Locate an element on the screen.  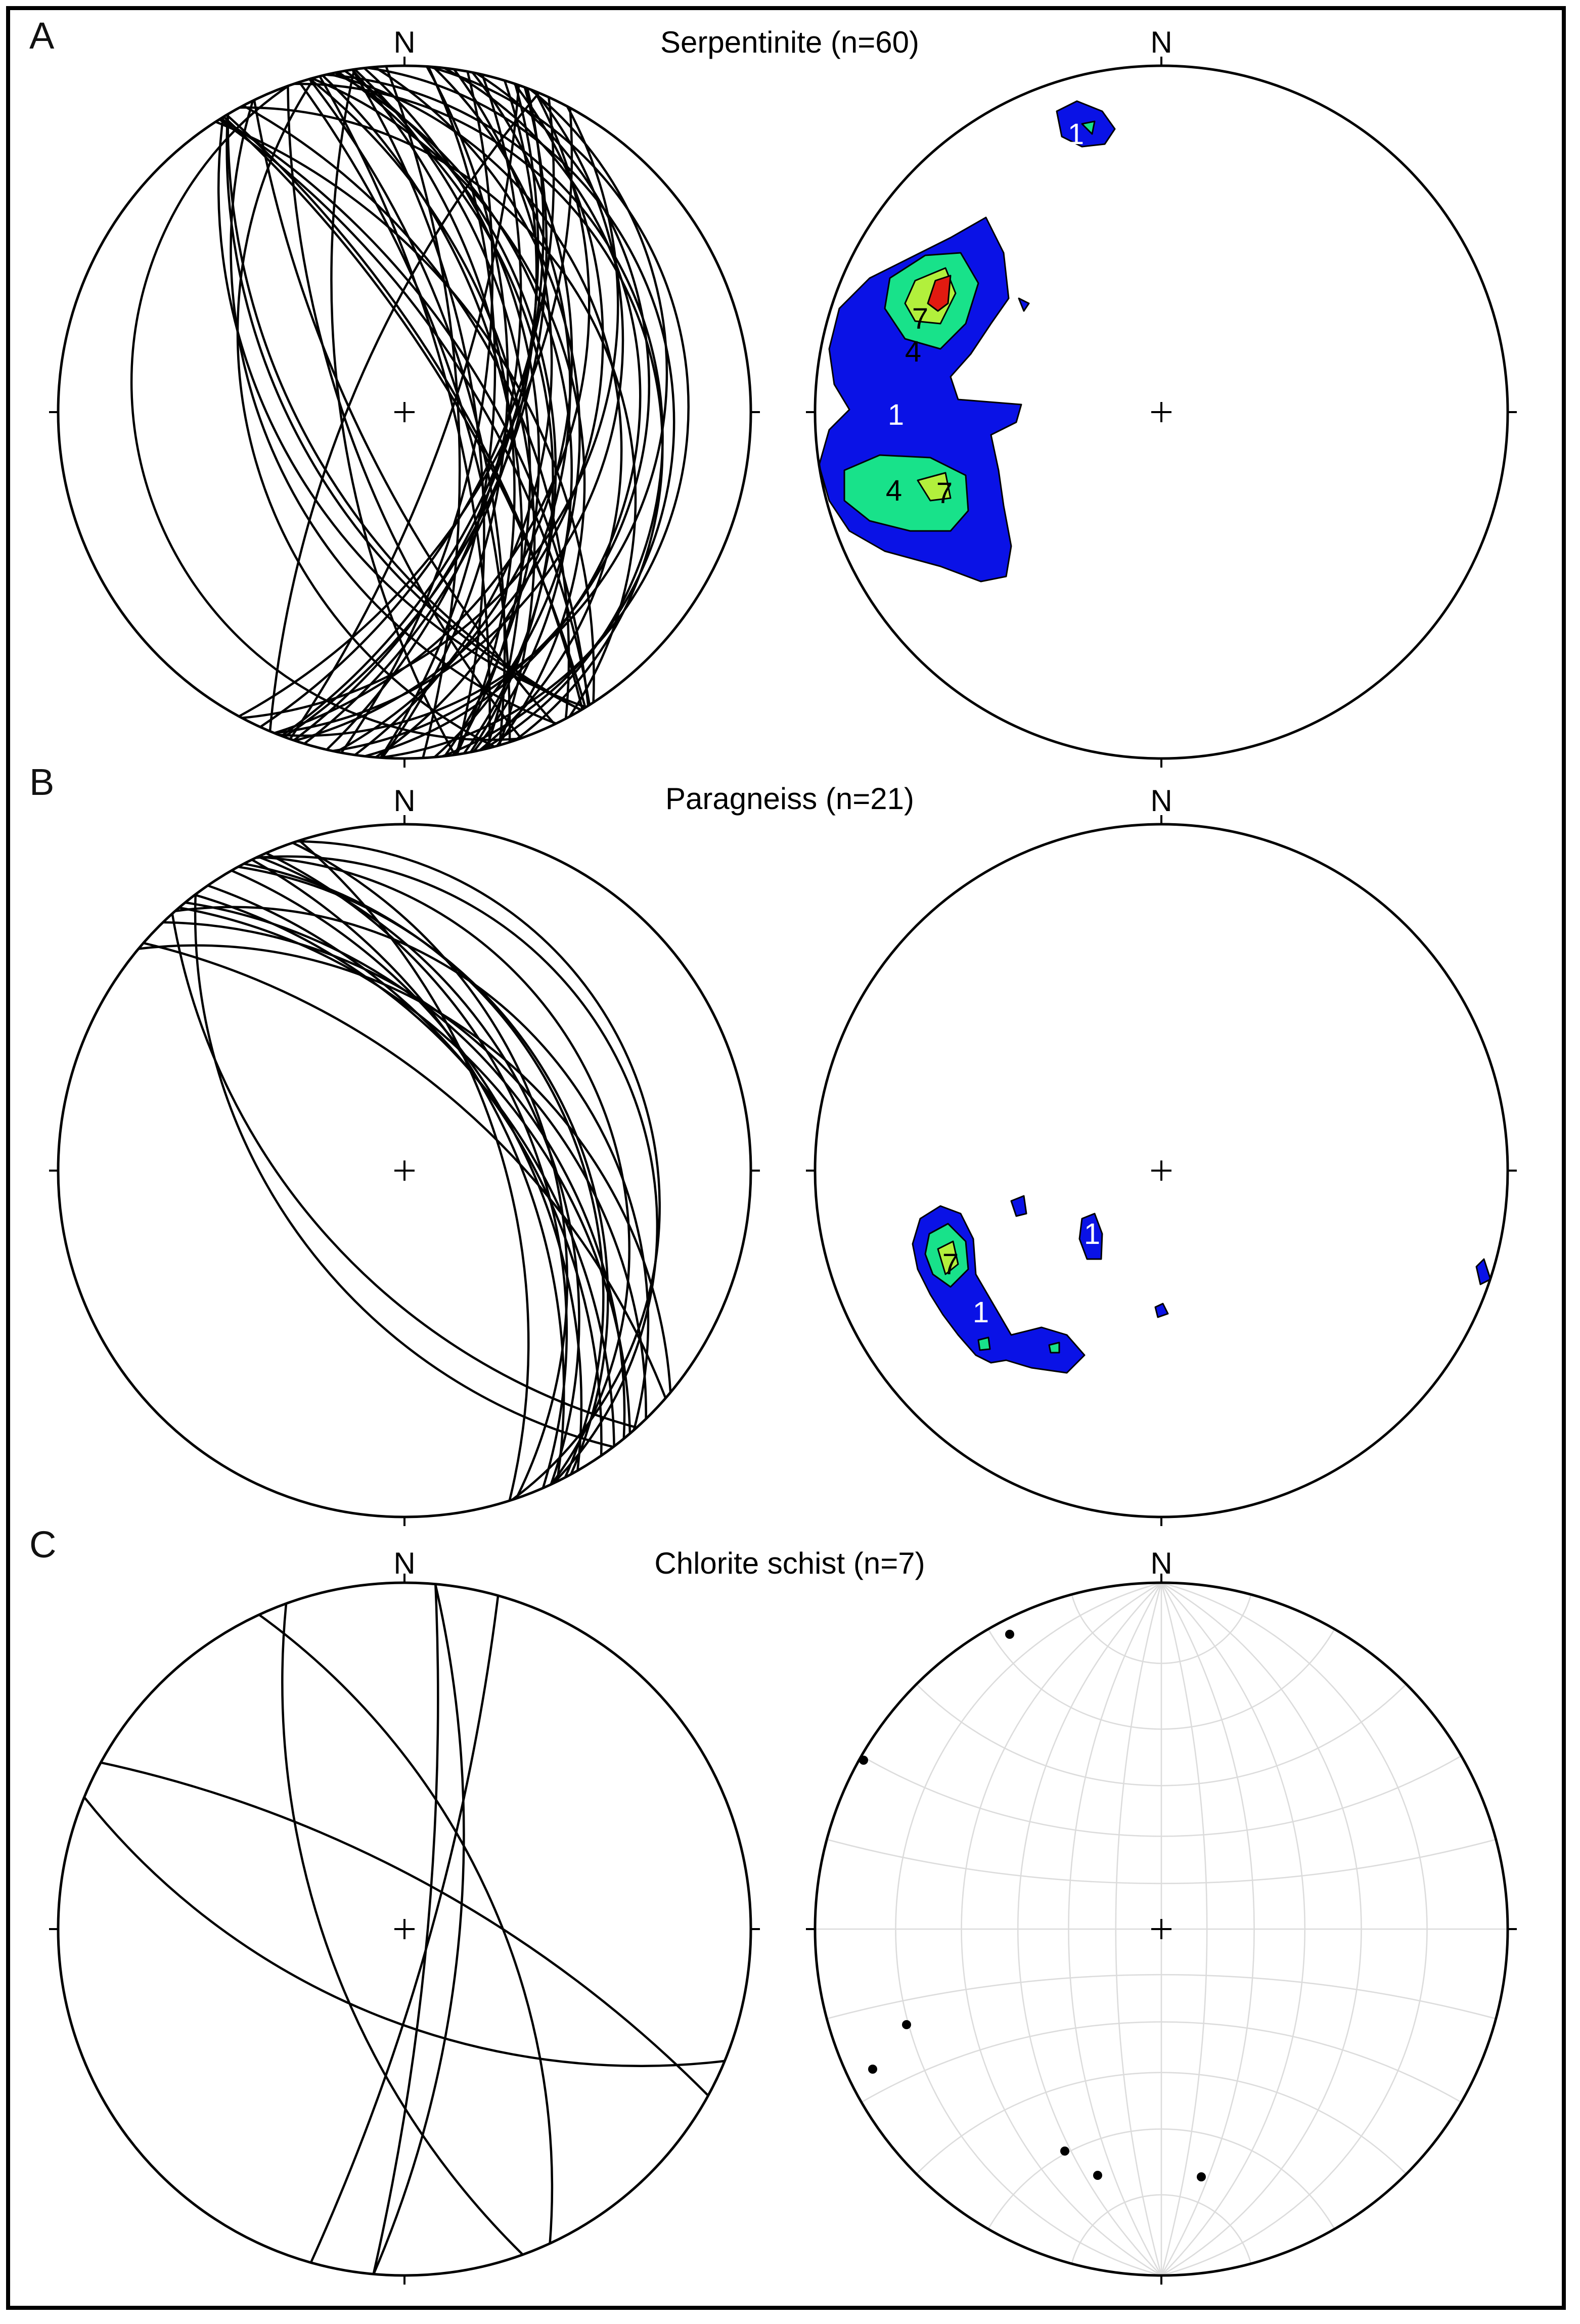
great-circles-b is located at coordinates (405, 1170).